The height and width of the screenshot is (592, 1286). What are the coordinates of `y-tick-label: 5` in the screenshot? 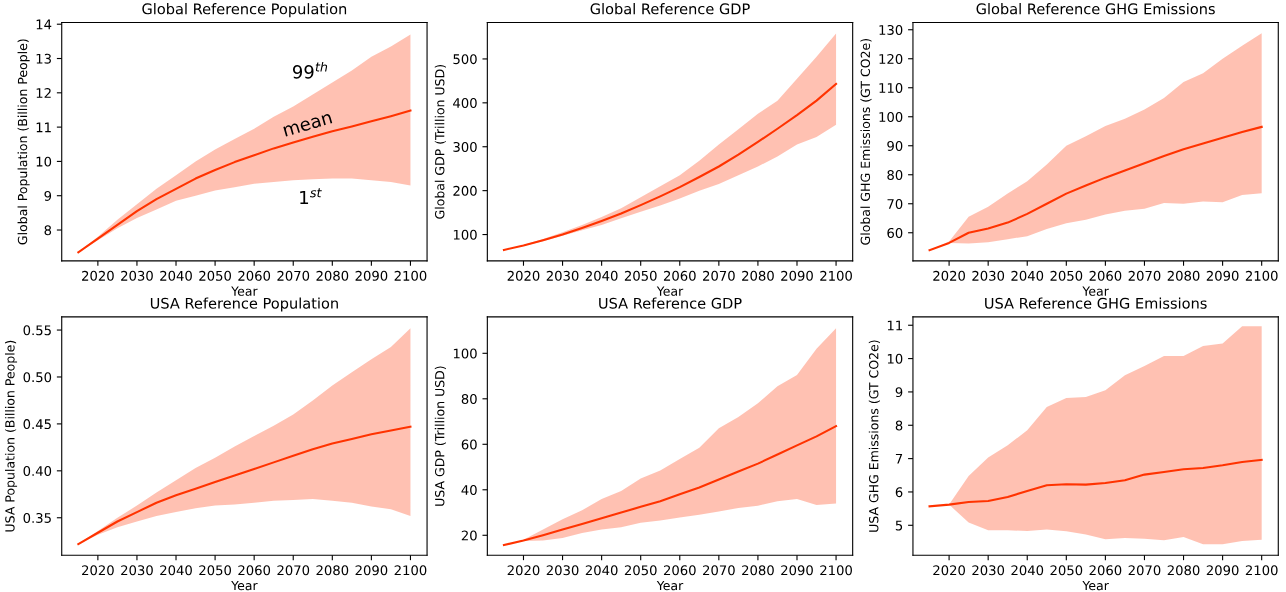 It's located at (899, 525).